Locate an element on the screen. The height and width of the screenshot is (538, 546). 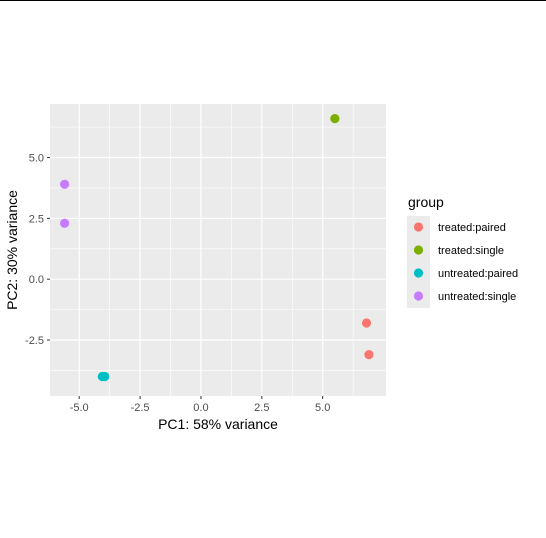
x-tick-label: 5.0 is located at coordinates (322, 408).